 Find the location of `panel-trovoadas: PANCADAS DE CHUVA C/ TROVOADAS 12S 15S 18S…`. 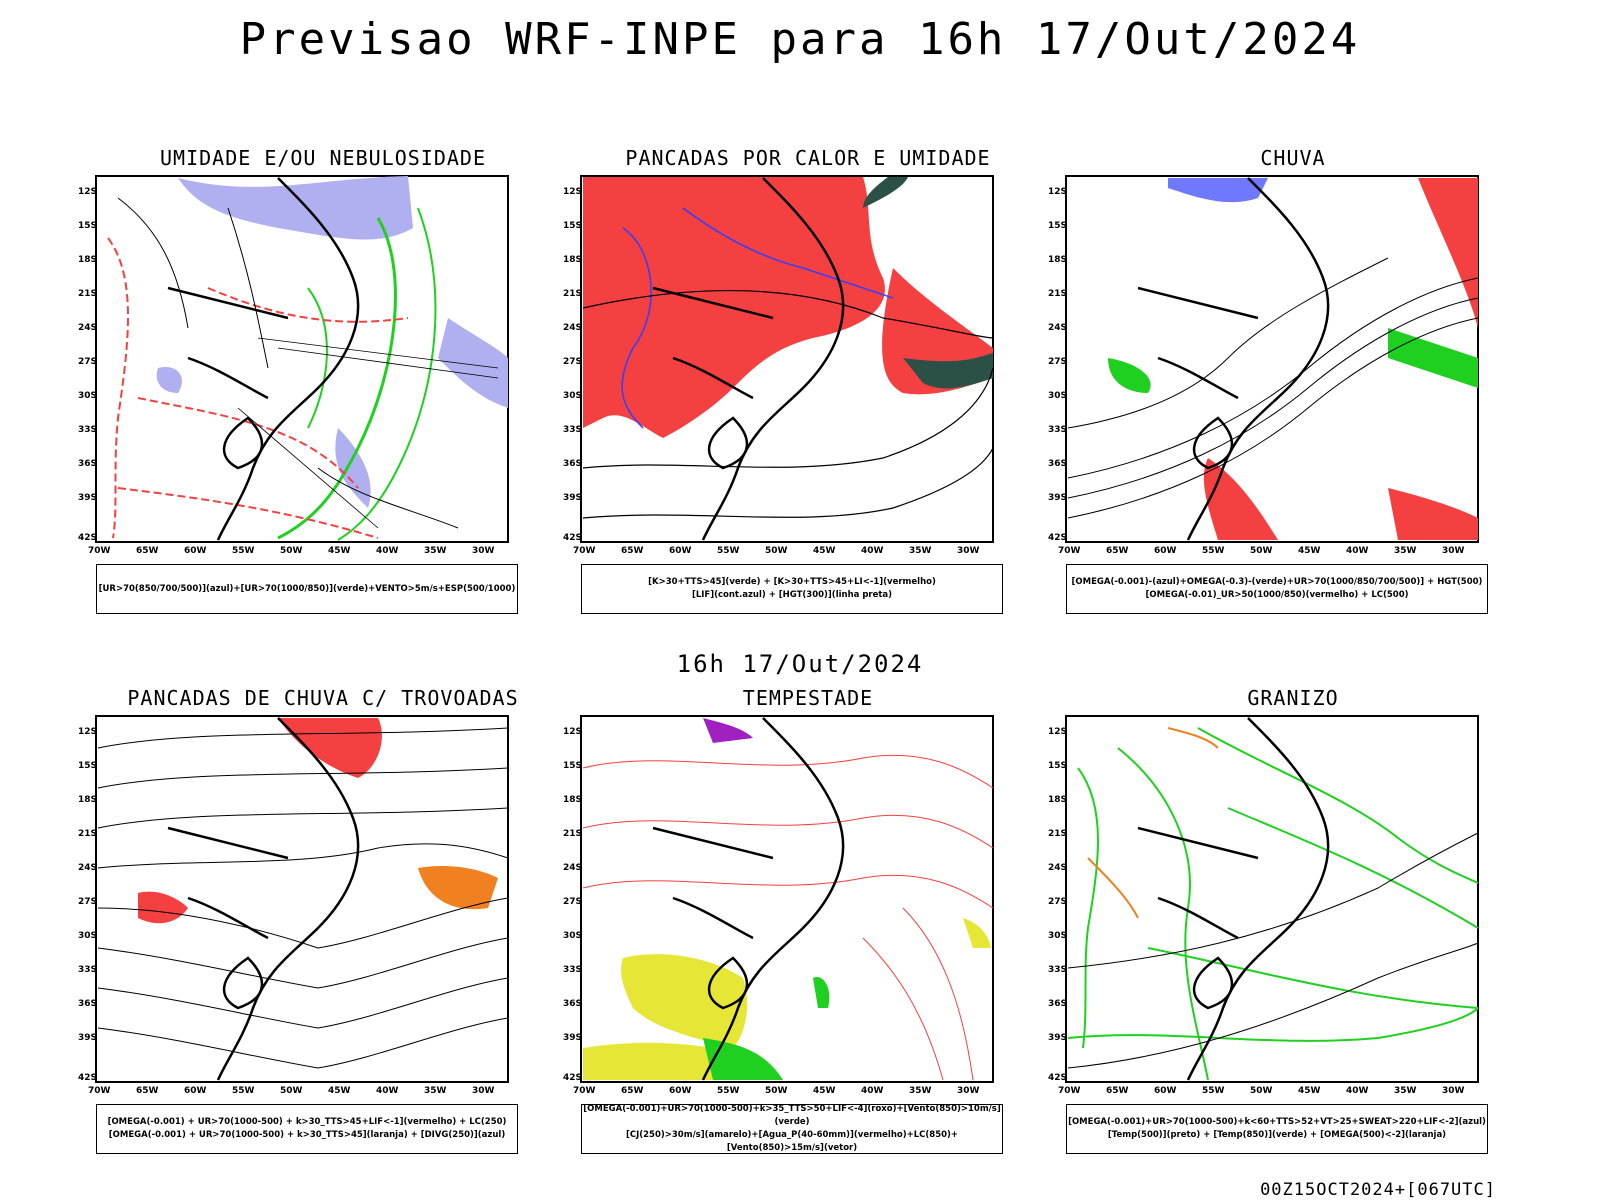

panel-trovoadas: PANCADAS DE CHUVA C/ TROVOADAS 12S 15S 18S… is located at coordinates (323, 926).